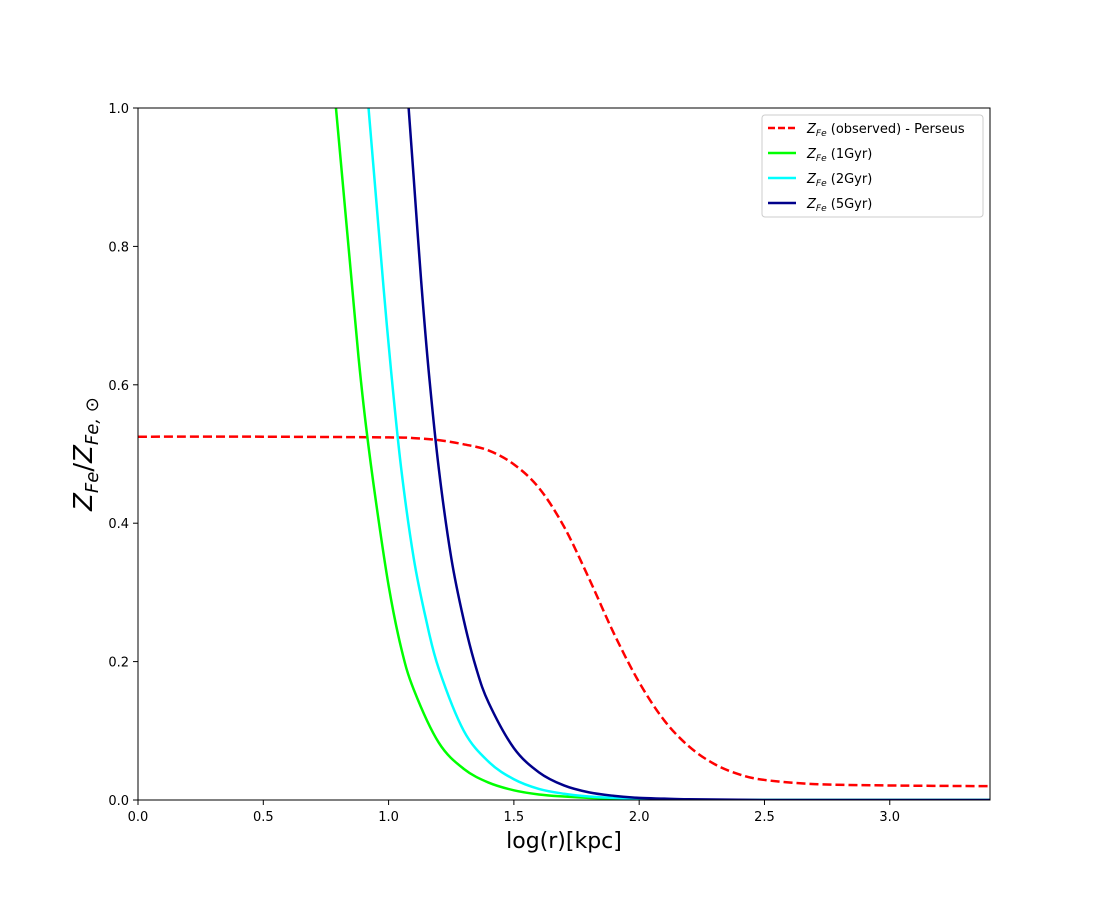 Image resolution: width=1100 pixels, height=900 pixels. Describe the element at coordinates (850, 179) in the screenshot. I see `legend-label-rest: (2Gyr)` at that location.